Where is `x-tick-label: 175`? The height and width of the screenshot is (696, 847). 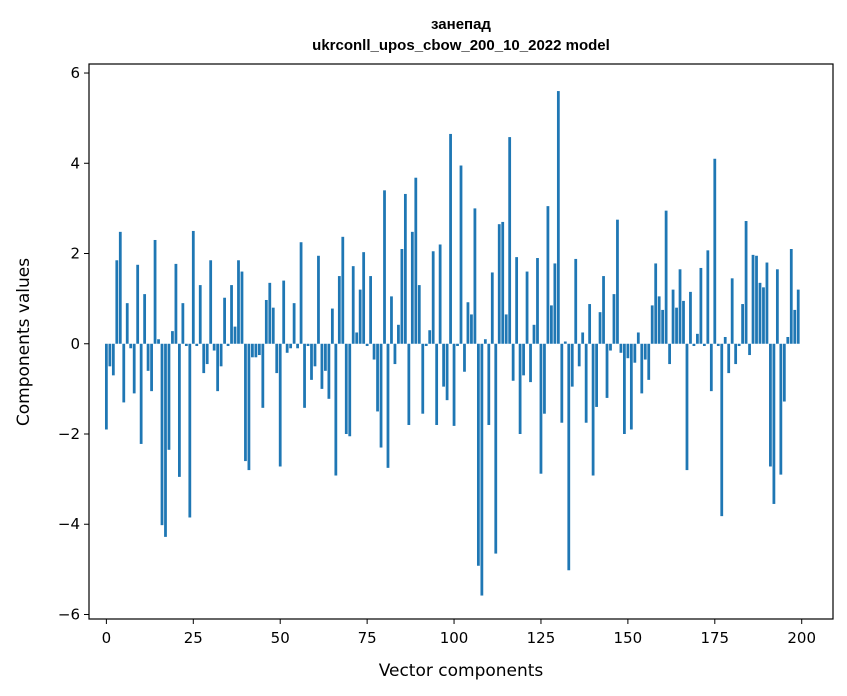 x-tick-label: 175 is located at coordinates (714, 638).